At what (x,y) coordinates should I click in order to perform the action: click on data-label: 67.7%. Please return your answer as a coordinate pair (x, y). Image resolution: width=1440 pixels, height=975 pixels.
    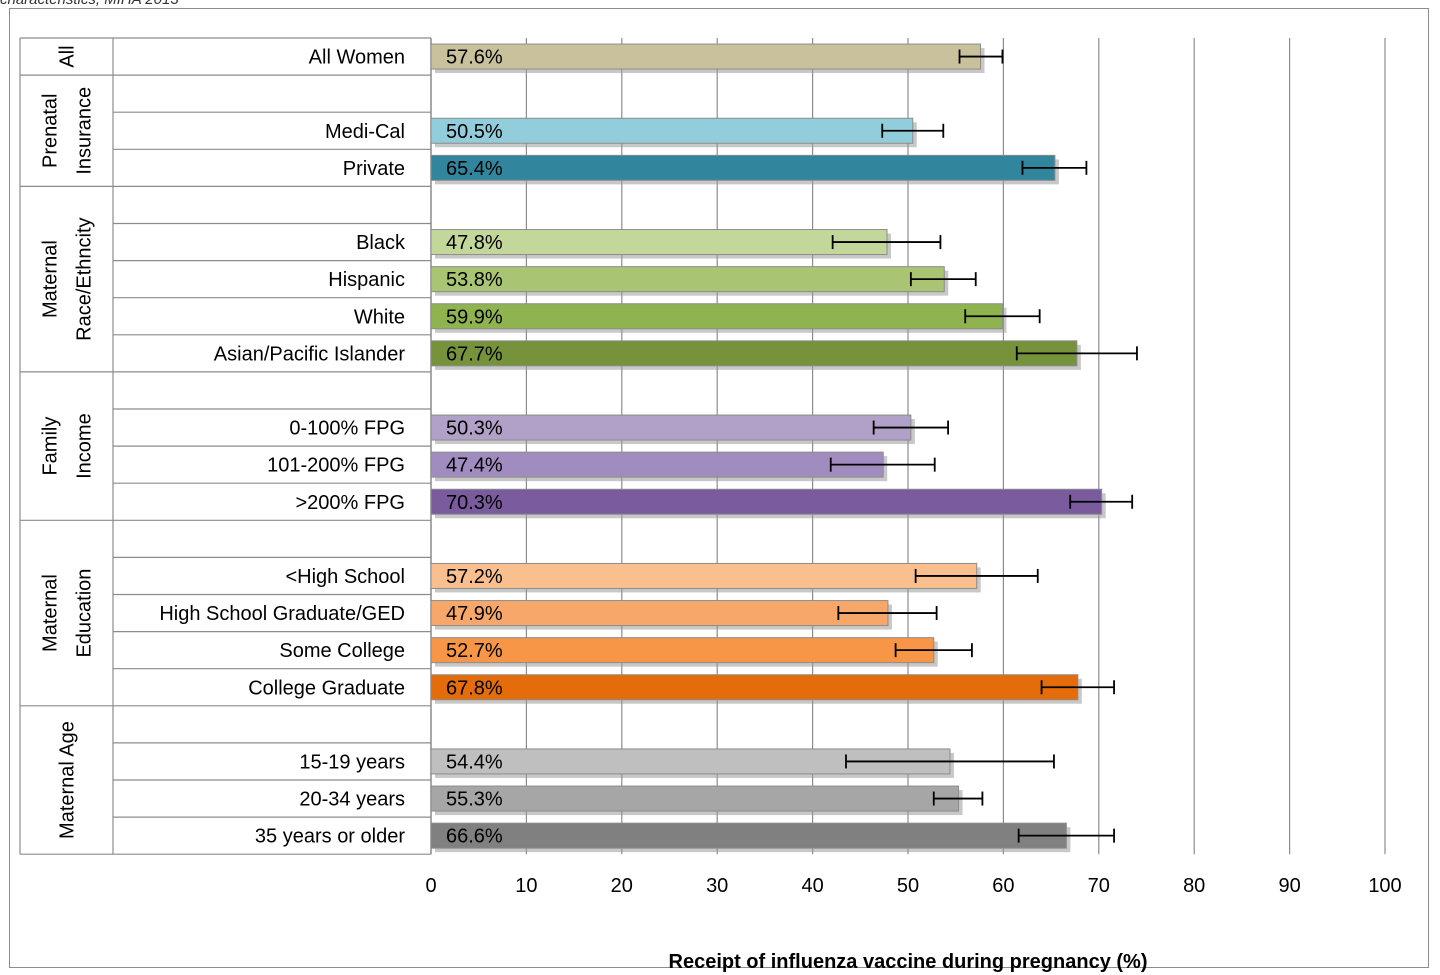
    Looking at the image, I should click on (474, 354).